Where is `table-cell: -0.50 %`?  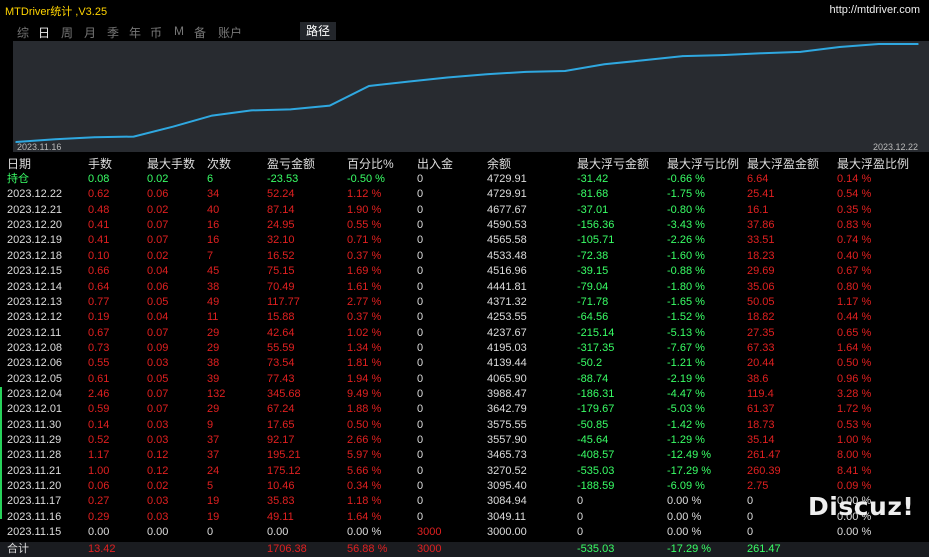
table-cell: -0.50 % is located at coordinates (366, 179).